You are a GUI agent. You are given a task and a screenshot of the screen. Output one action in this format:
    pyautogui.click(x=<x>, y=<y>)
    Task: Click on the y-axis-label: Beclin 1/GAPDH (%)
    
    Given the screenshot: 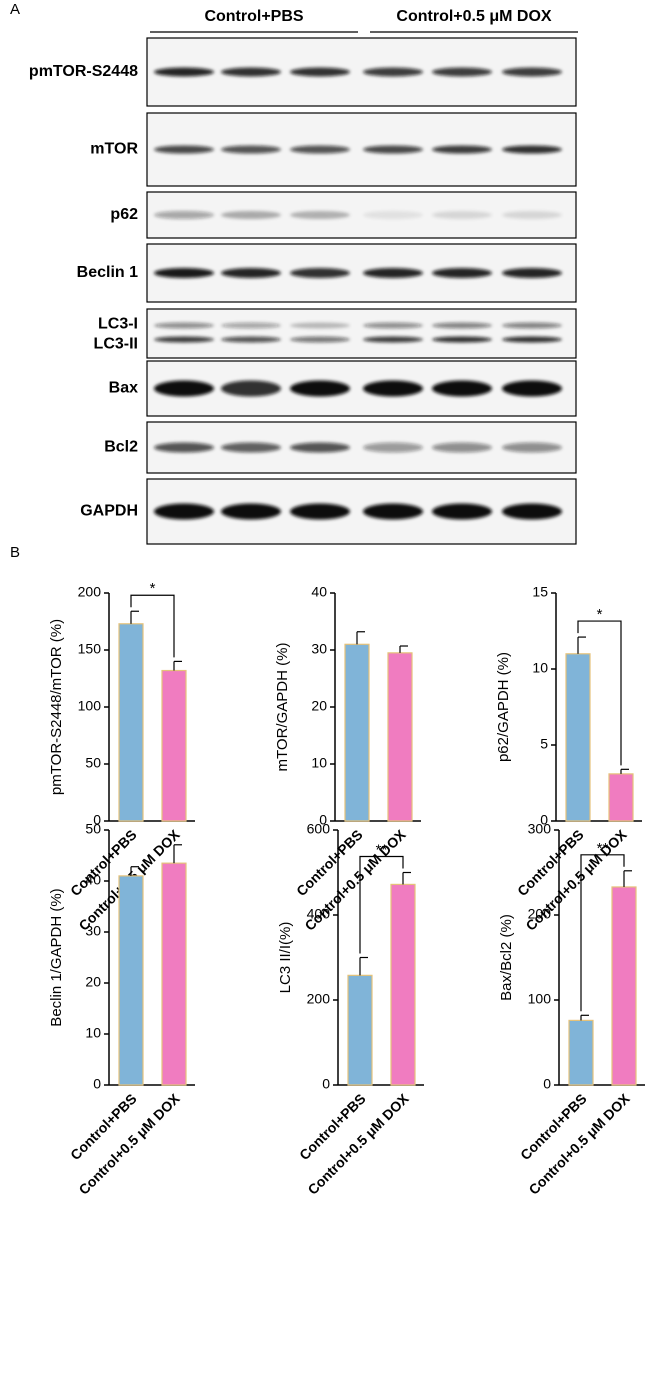 What is the action you would take?
    pyautogui.click(x=56, y=957)
    